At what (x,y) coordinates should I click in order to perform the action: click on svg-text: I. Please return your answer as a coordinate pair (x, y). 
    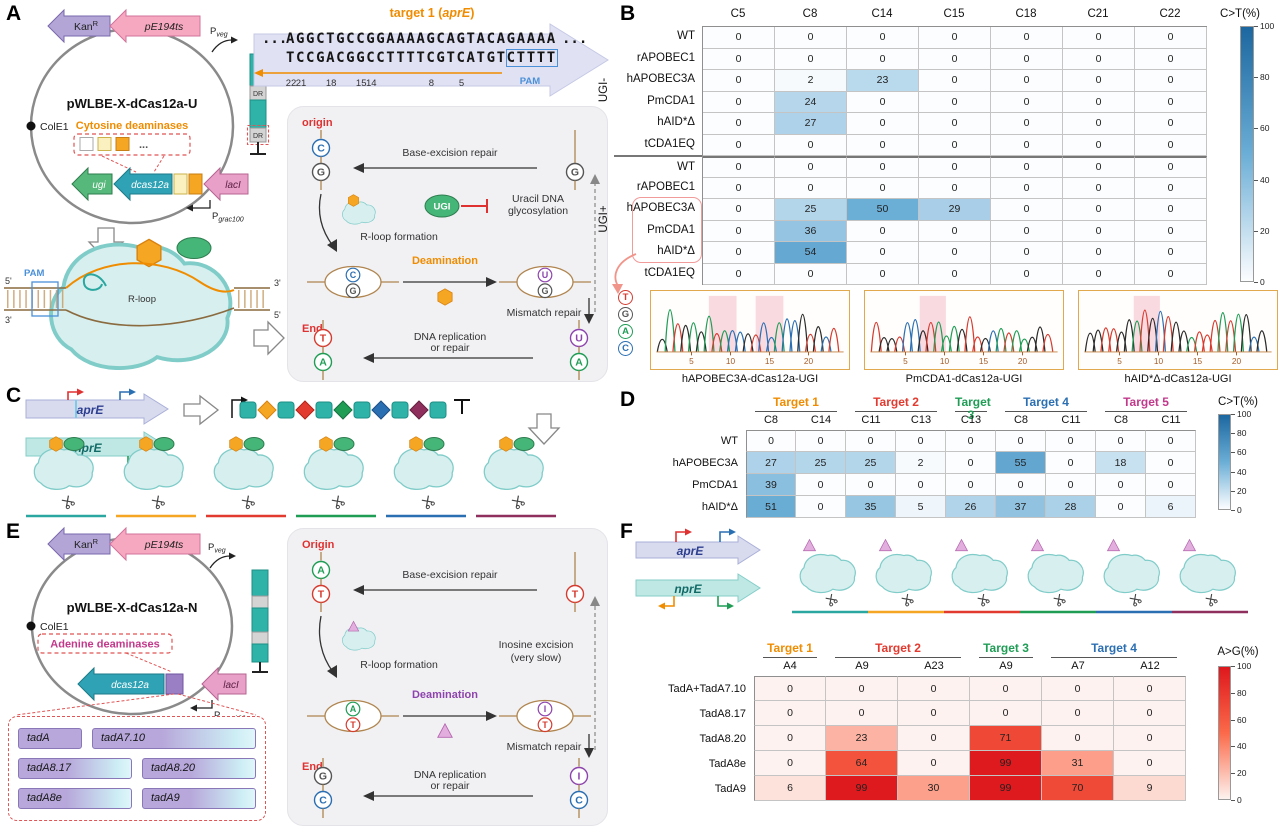
    Looking at the image, I should click on (579, 777).